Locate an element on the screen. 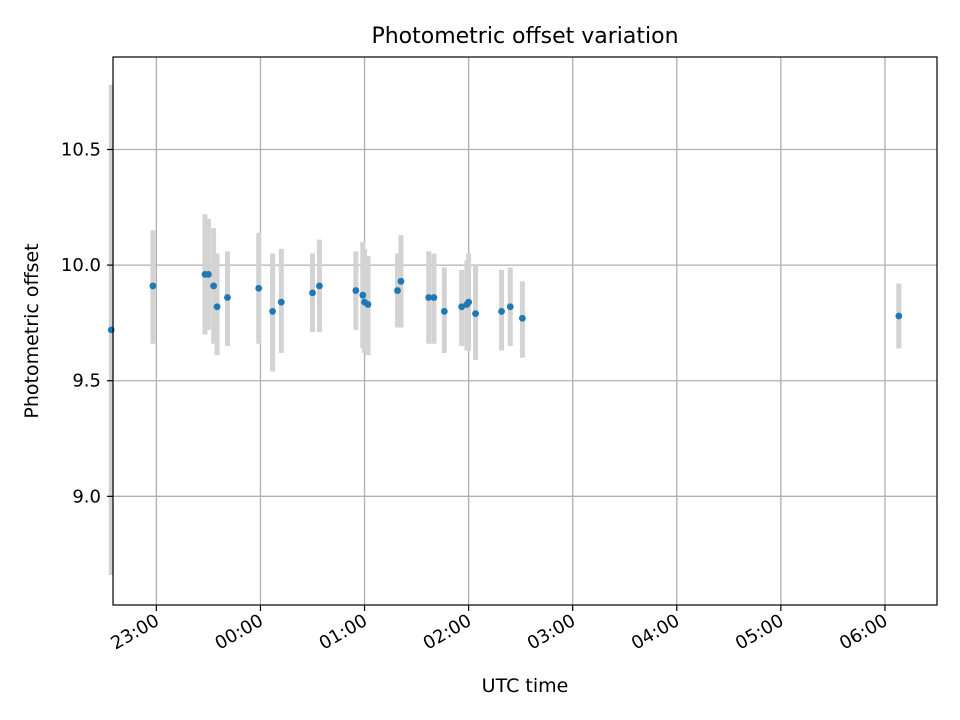 This screenshot has height=720, width=960. y-tick-label: 10.0 is located at coordinates (81, 265).